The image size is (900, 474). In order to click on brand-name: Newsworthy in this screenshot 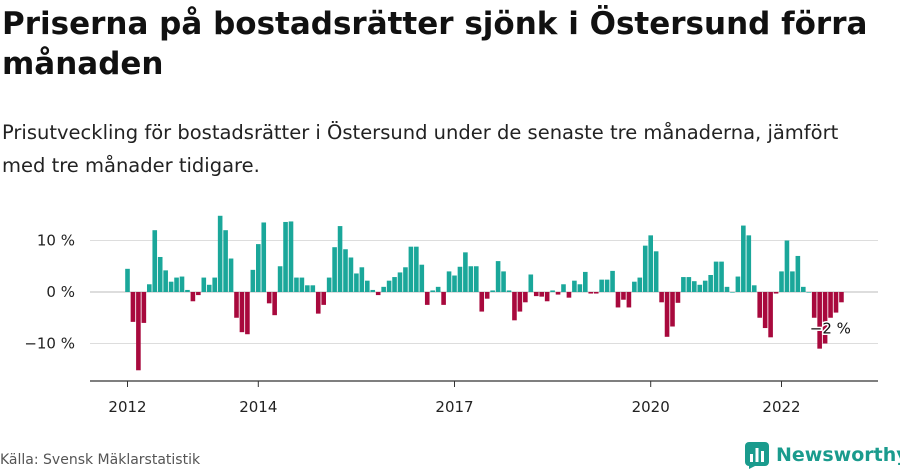, I will do `click(838, 455)`.